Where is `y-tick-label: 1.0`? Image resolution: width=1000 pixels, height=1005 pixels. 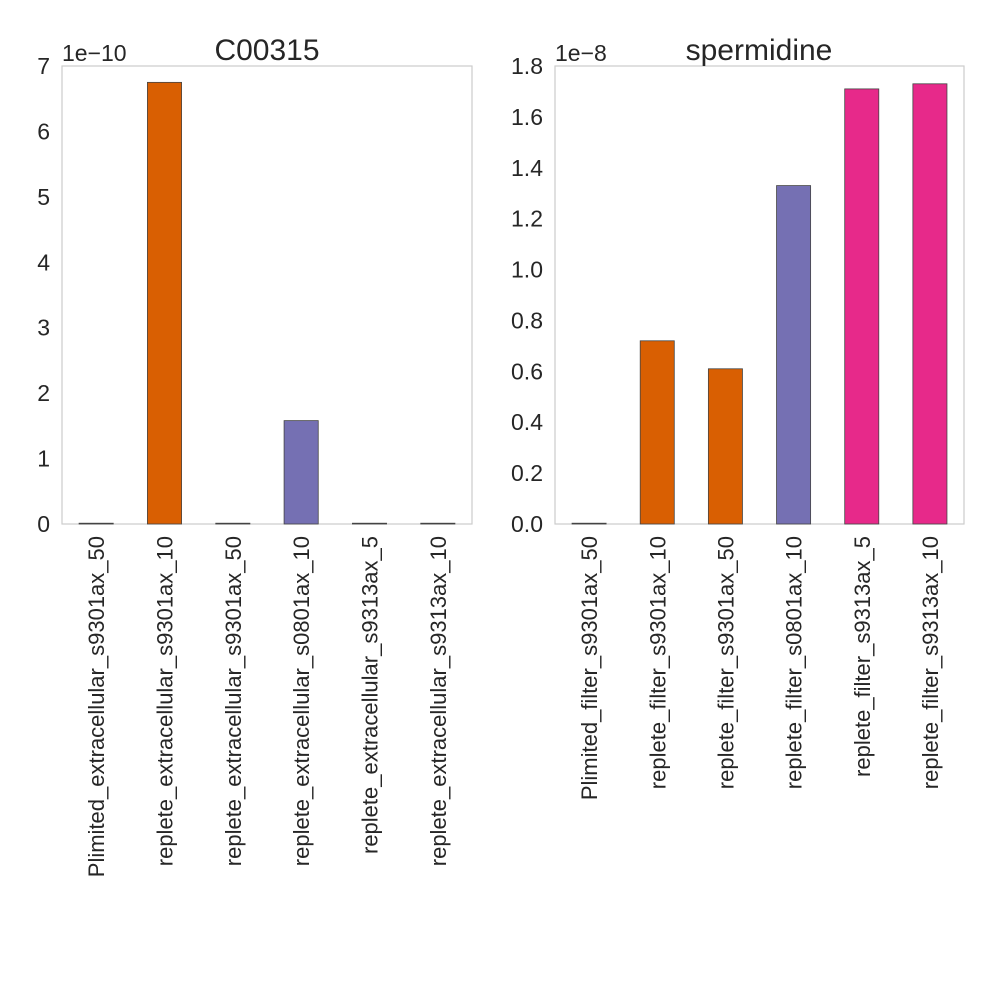
y-tick-label: 1.0 is located at coordinates (527, 270).